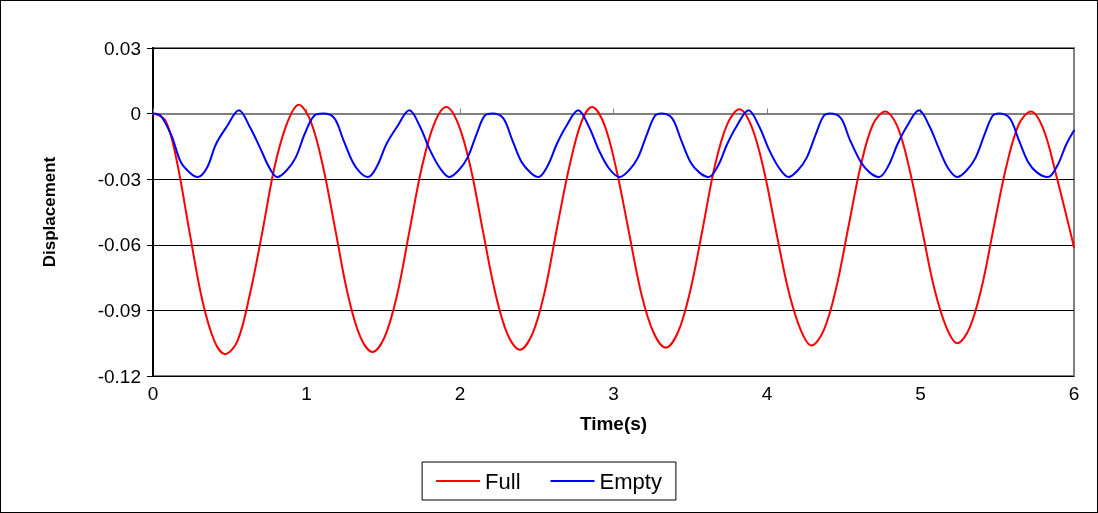  Describe the element at coordinates (119, 376) in the screenshot. I see `y-tick-label: -0.12` at that location.